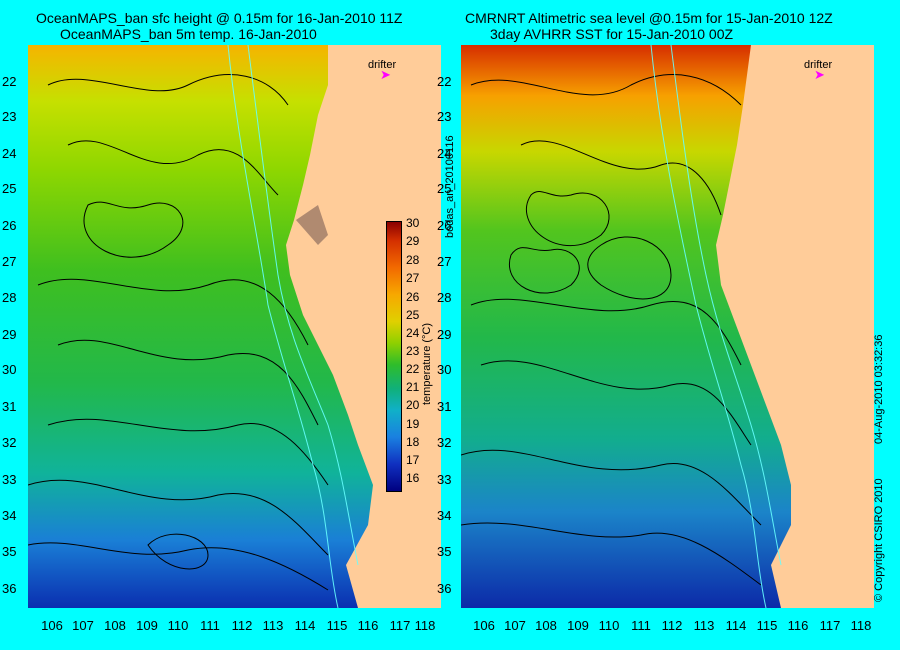 This screenshot has height=650, width=900. What do you see at coordinates (363, 326) in the screenshot?
I see `land-mass` at bounding box center [363, 326].